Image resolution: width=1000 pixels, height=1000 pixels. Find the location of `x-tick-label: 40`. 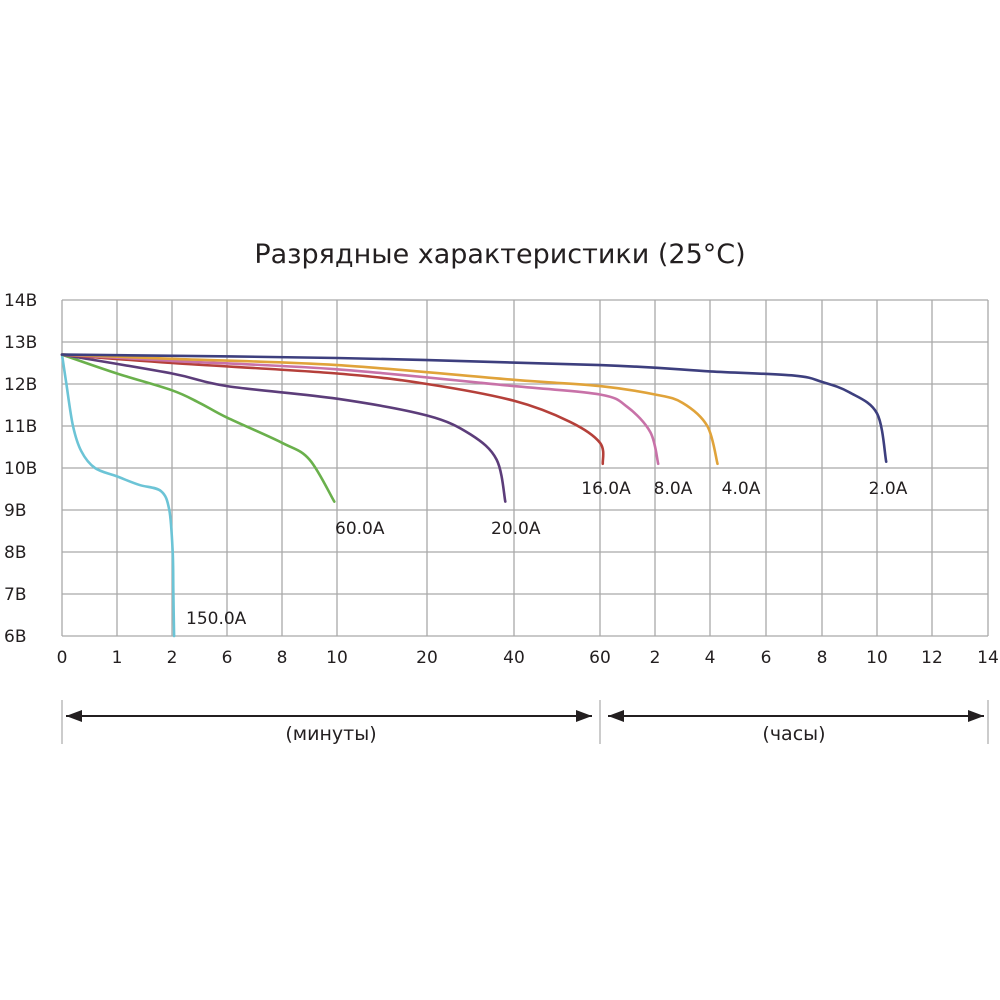

x-tick-label: 40 is located at coordinates (514, 658).